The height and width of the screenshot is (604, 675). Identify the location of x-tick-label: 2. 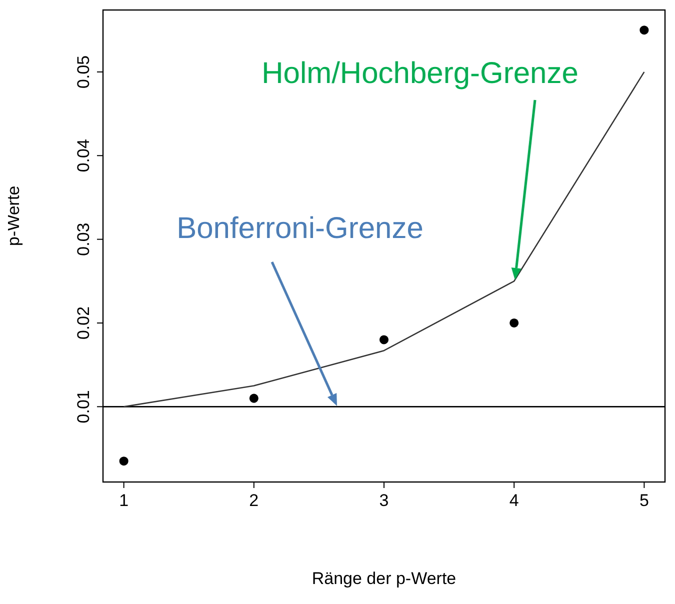
(254, 500).